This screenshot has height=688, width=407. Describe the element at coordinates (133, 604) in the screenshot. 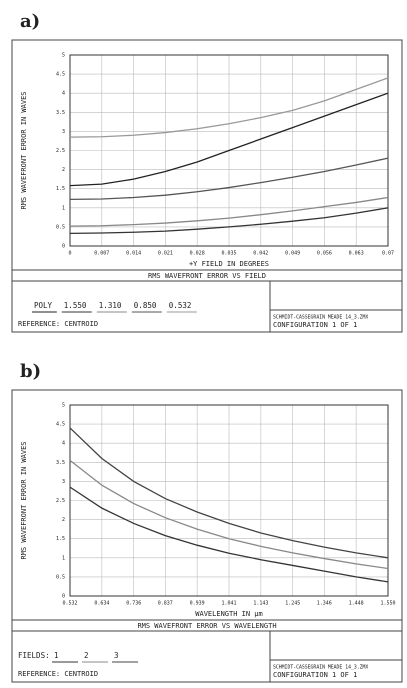

I see `x-tick-label: 0.736` at that location.